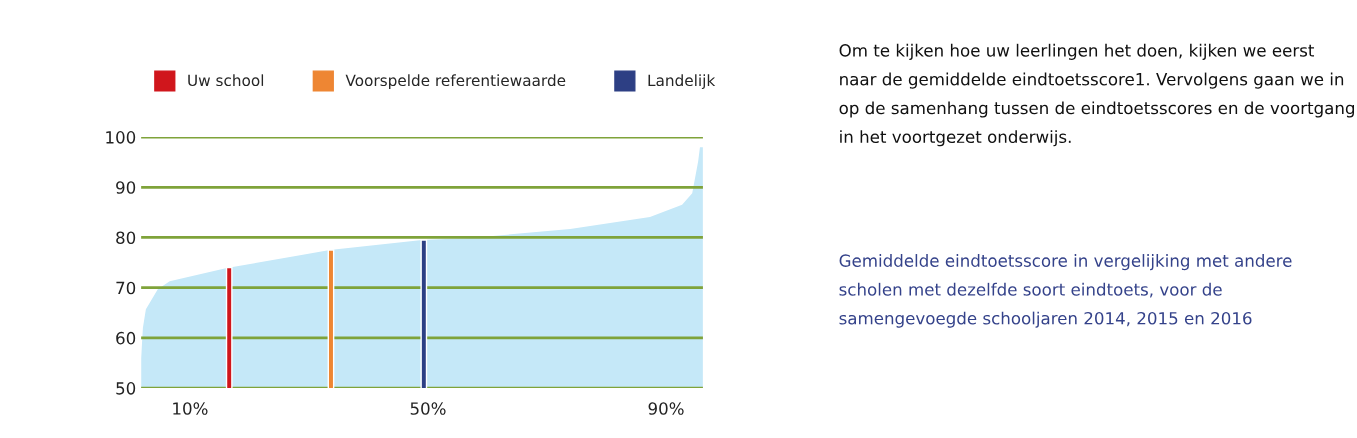  What do you see at coordinates (1097, 95) in the screenshot?
I see `text: Om te kijken hoe uw leerlingen het doen, kijken we eerst naar de gemiddelde eindtoetsscore1. Vervolgens gaan we in op de samenhang tussen de eindtoetsscores en de voortgang in het voortgezet onderwijs.` at bounding box center [1097, 95].